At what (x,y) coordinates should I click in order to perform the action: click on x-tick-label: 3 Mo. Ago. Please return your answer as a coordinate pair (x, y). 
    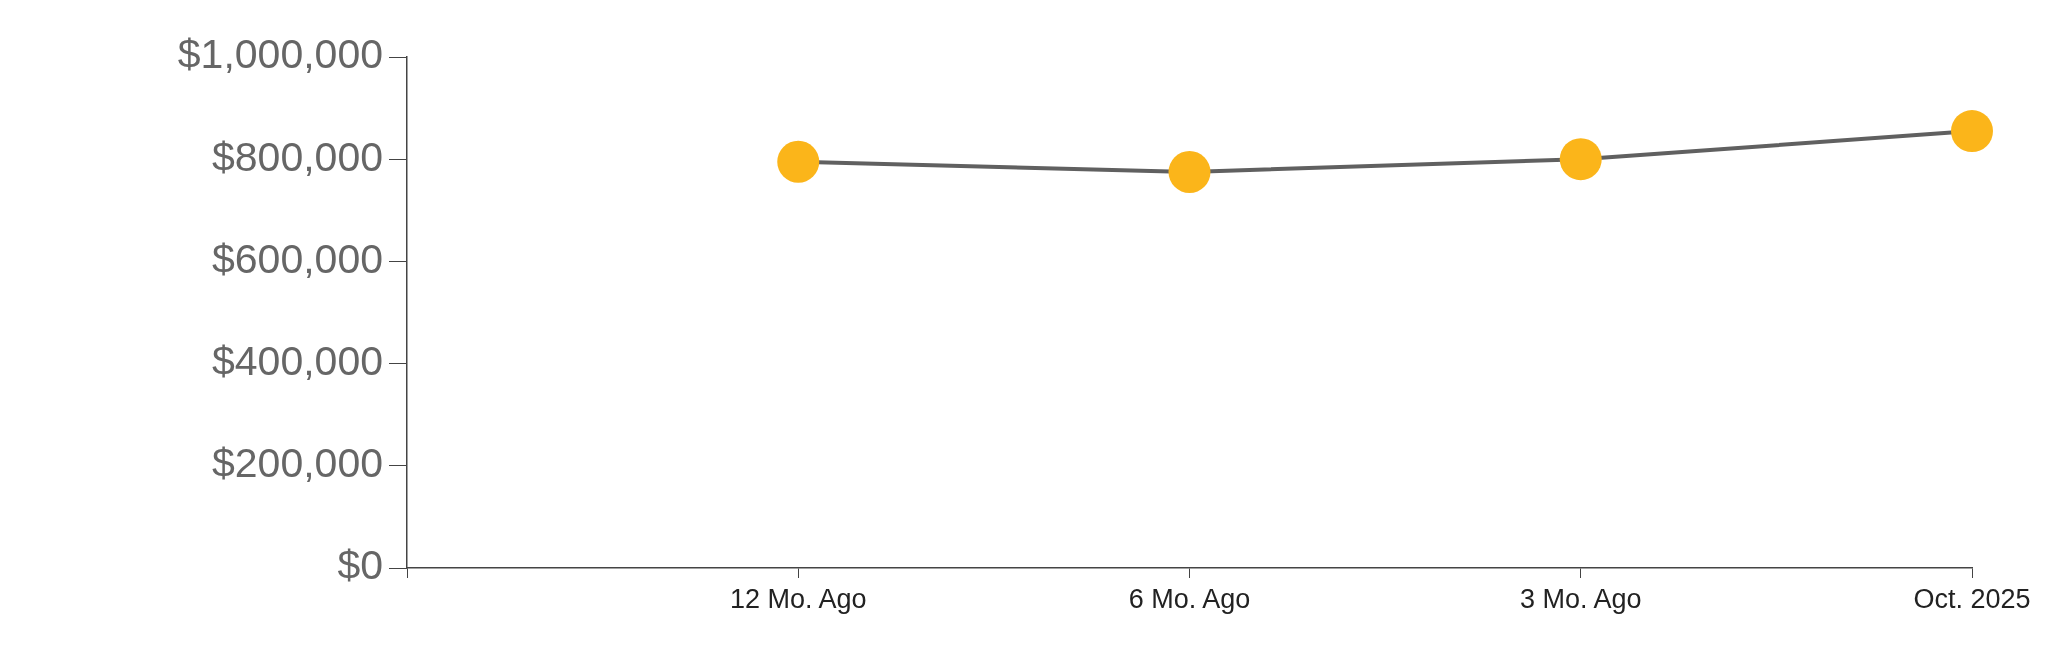
    Looking at the image, I should click on (1580, 598).